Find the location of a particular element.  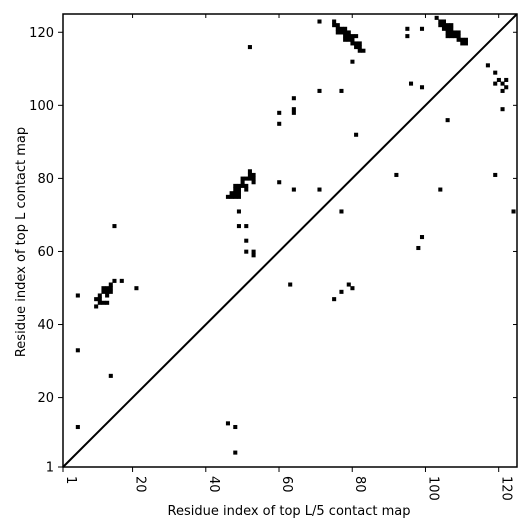

y-tick-label: 100 is located at coordinates (41, 106).